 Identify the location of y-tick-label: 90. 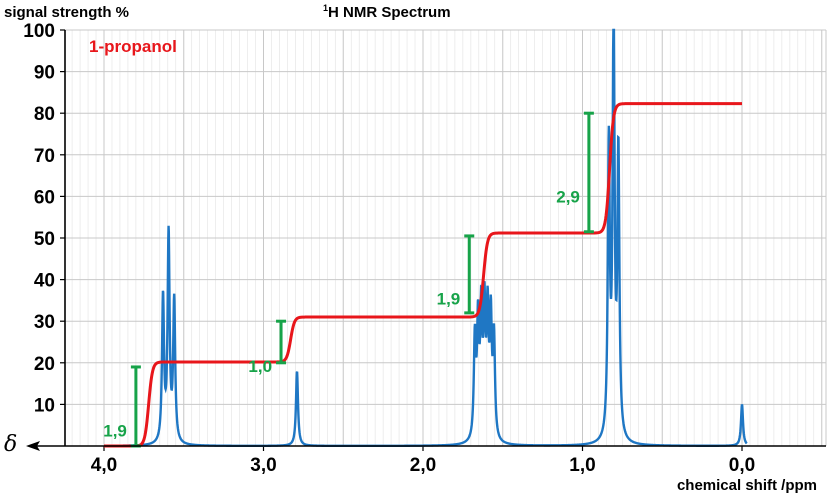
(44, 73).